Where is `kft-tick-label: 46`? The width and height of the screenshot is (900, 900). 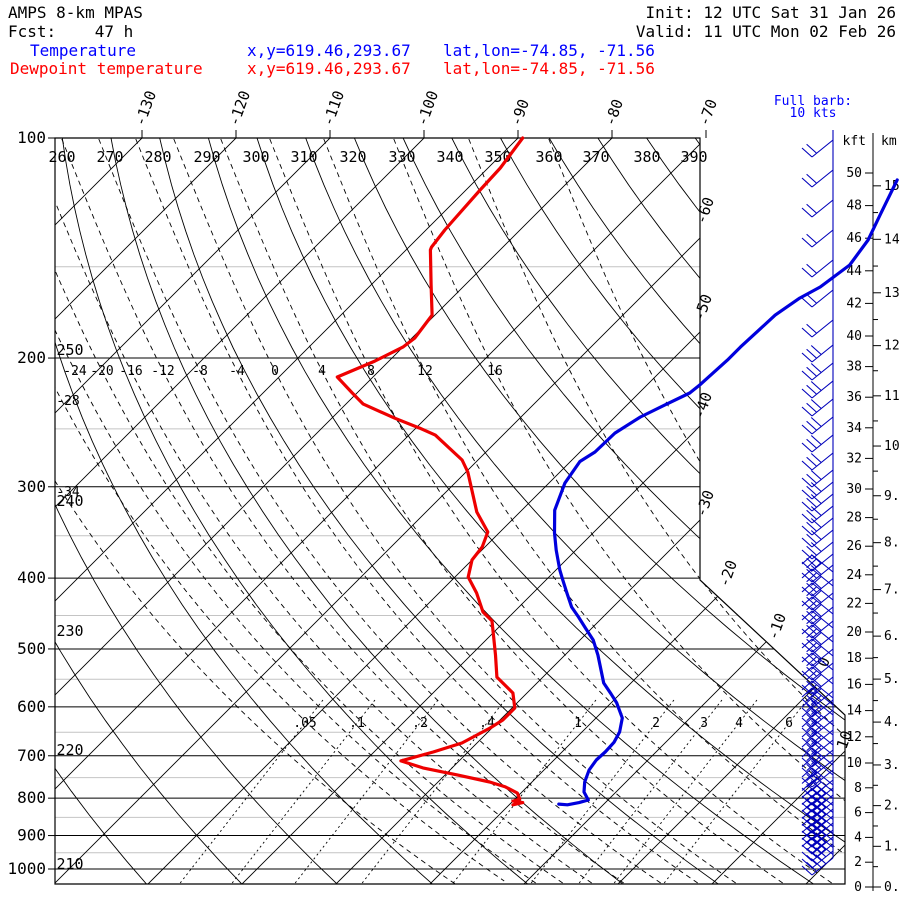 kft-tick-label: 46 is located at coordinates (854, 238).